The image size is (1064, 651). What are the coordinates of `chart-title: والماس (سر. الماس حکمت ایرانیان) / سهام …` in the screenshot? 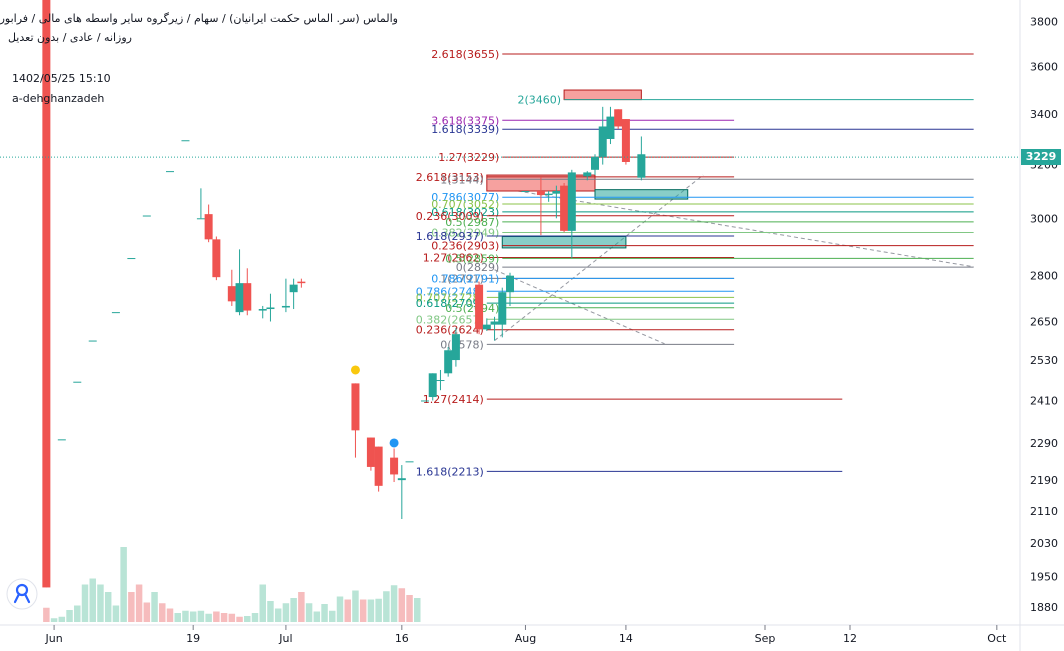 It's located at (199, 18).